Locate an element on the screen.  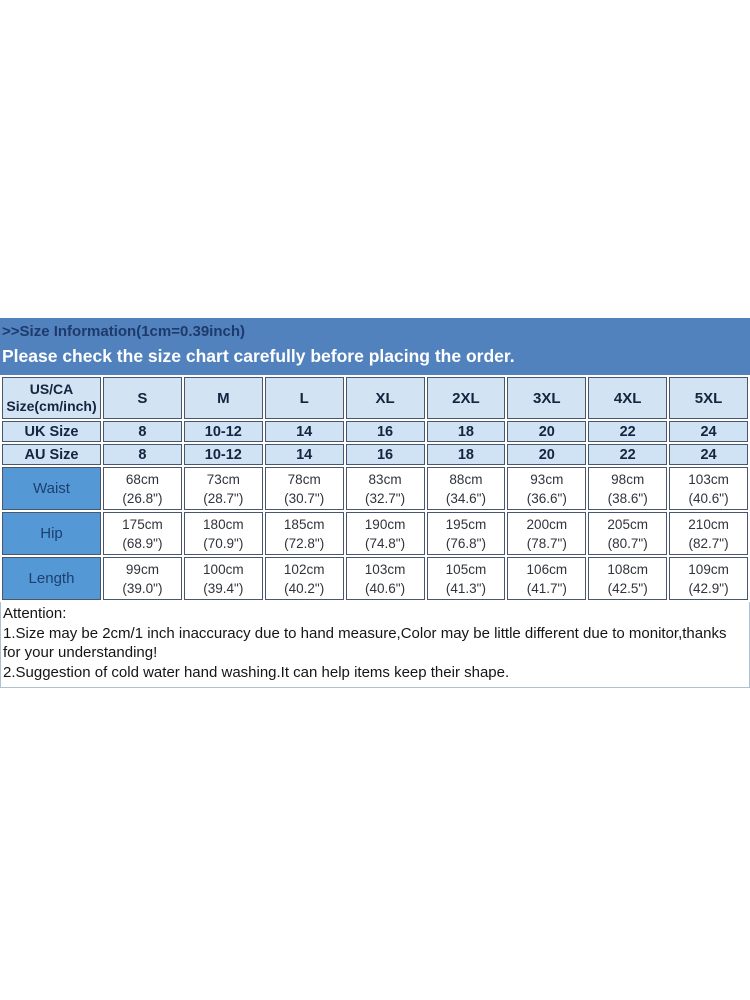
measurement-inch: (78.7") is located at coordinates (546, 543).